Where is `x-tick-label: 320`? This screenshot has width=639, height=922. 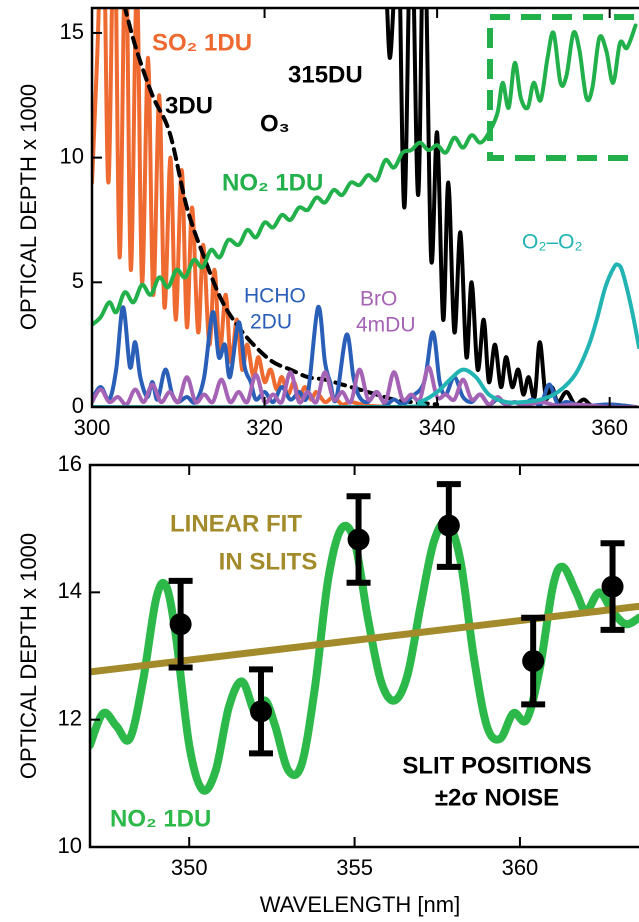 x-tick-label: 320 is located at coordinates (264, 427).